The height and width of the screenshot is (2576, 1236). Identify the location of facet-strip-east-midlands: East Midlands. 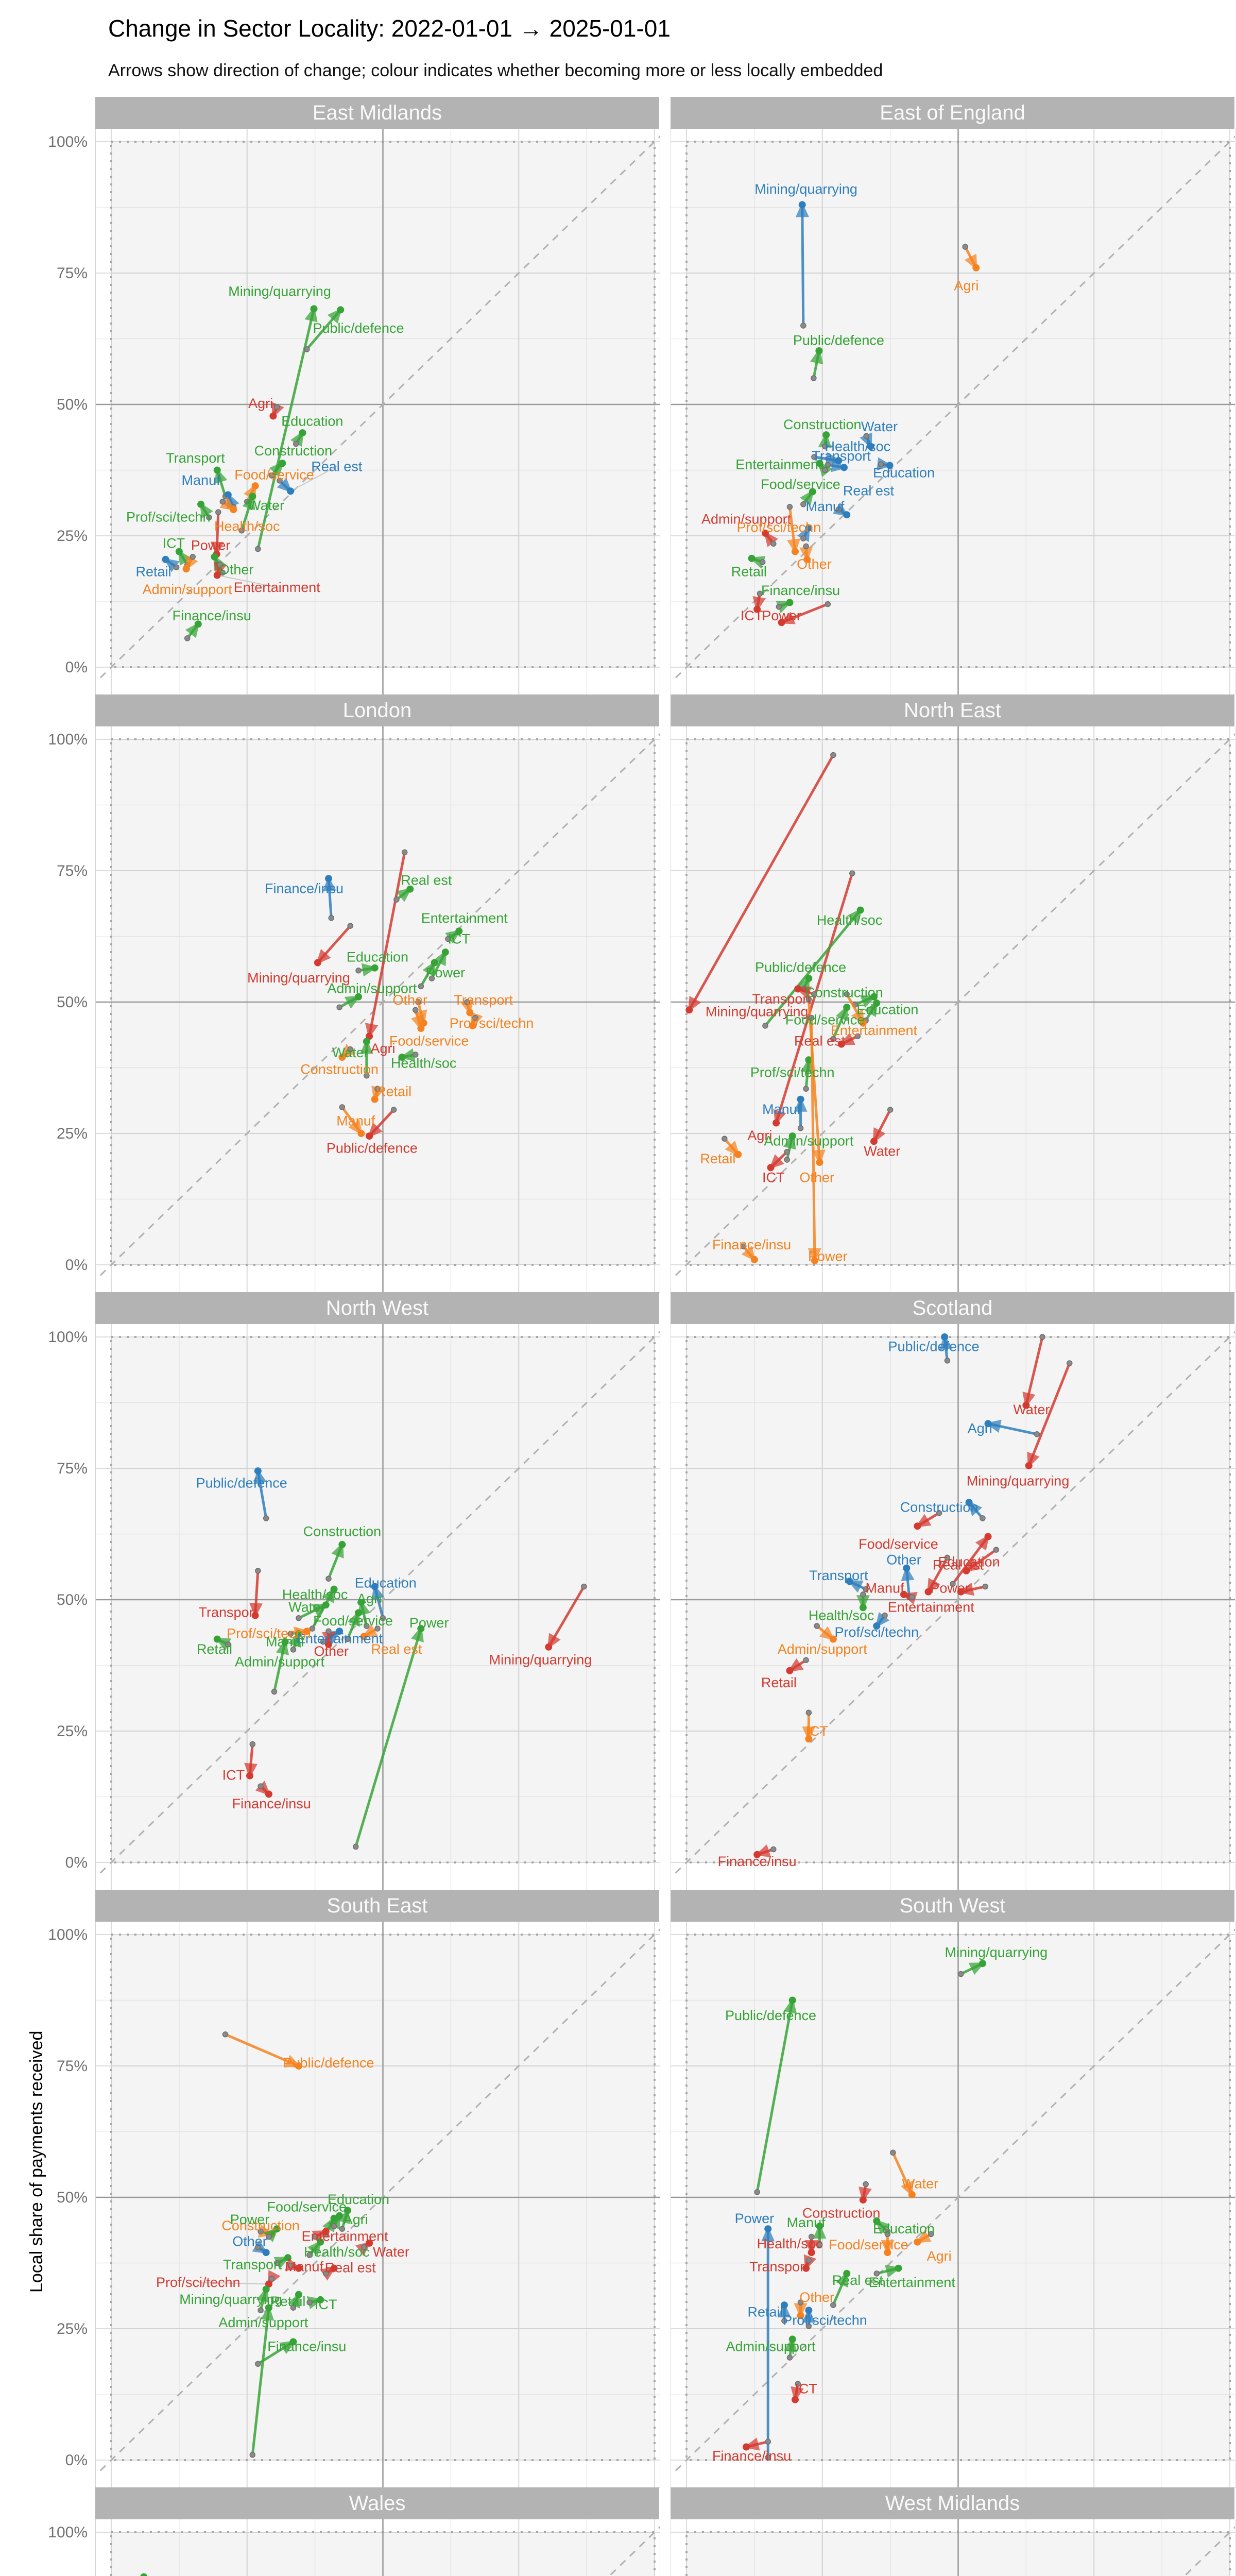
(377, 113).